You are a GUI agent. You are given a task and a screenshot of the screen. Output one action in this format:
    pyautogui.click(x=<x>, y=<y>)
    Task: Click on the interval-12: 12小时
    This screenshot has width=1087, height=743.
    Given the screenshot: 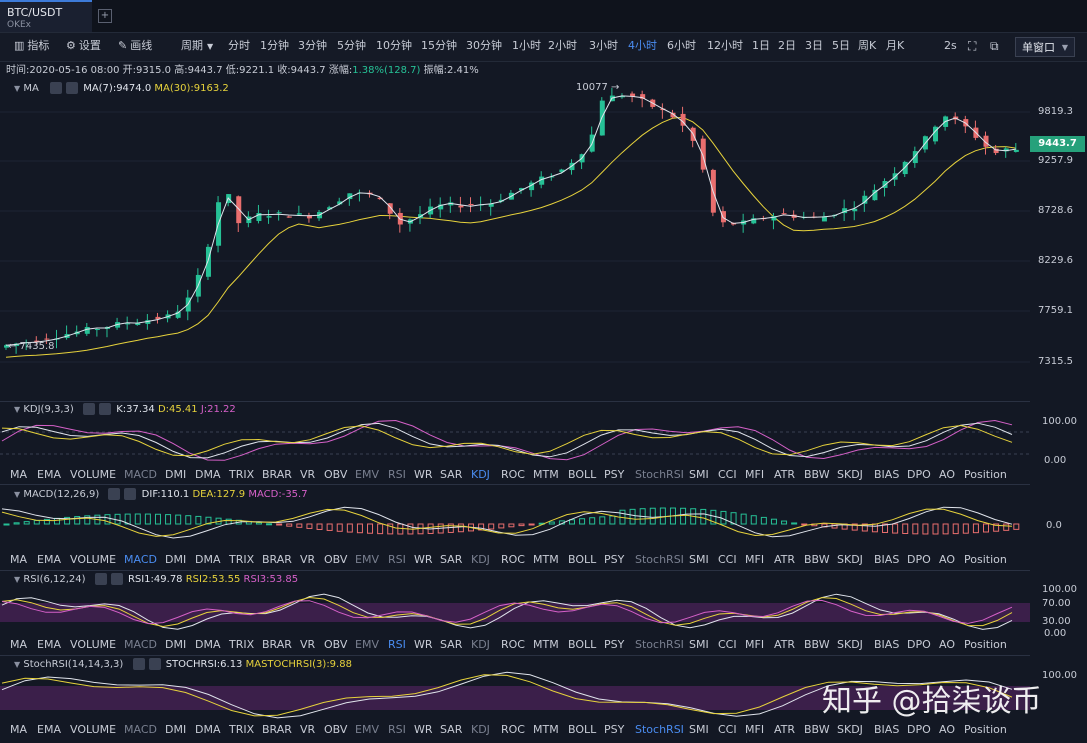 What is the action you would take?
    pyautogui.click(x=725, y=45)
    